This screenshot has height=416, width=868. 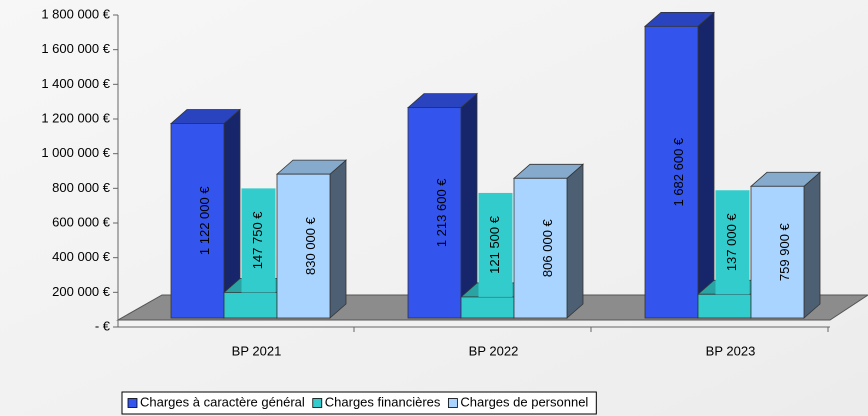 What do you see at coordinates (75, 13) in the screenshot?
I see `y-tick-label: 1 800 000 €` at bounding box center [75, 13].